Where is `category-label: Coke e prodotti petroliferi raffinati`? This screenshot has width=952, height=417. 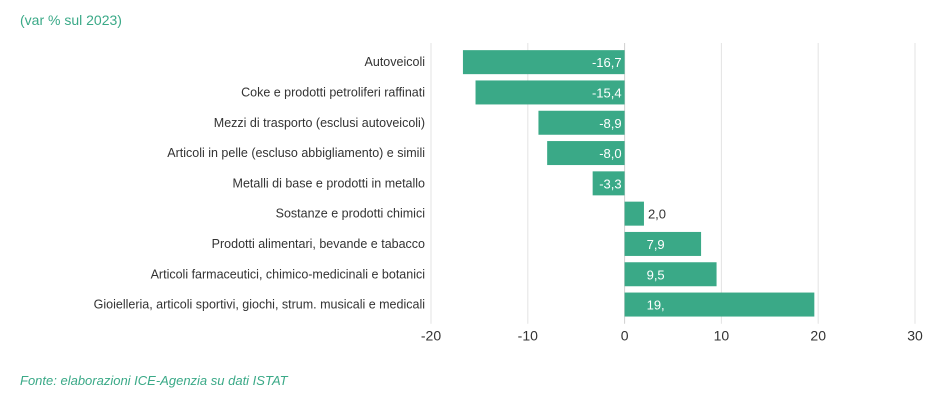 category-label: Coke e prodotti petroliferi raffinati is located at coordinates (333, 92).